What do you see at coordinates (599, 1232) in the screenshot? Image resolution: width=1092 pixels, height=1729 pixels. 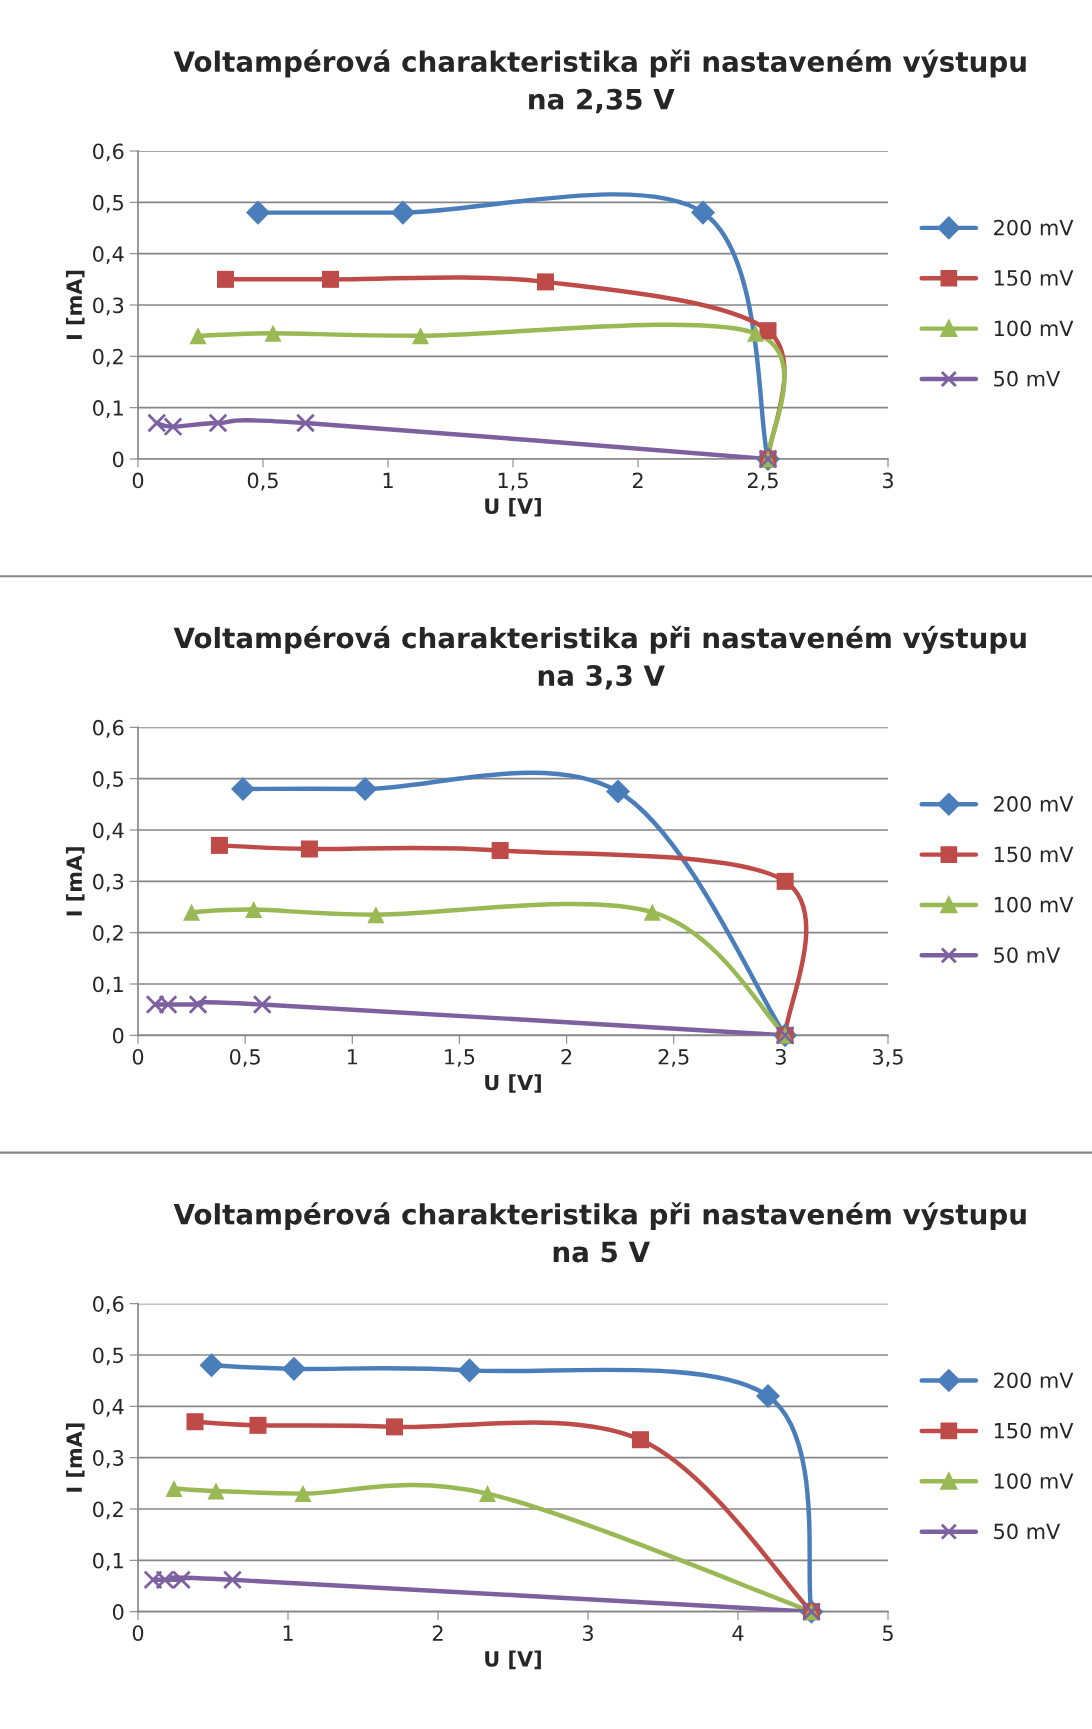 I see `chart-title: Voltampérová charakteristika při nastaveném výstupu na 5 V` at bounding box center [599, 1232].